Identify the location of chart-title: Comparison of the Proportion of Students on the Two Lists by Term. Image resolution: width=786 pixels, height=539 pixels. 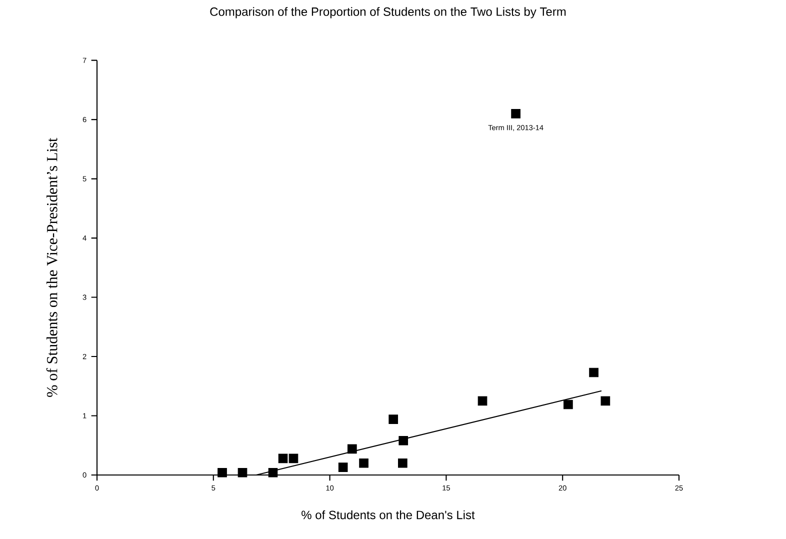
(388, 12).